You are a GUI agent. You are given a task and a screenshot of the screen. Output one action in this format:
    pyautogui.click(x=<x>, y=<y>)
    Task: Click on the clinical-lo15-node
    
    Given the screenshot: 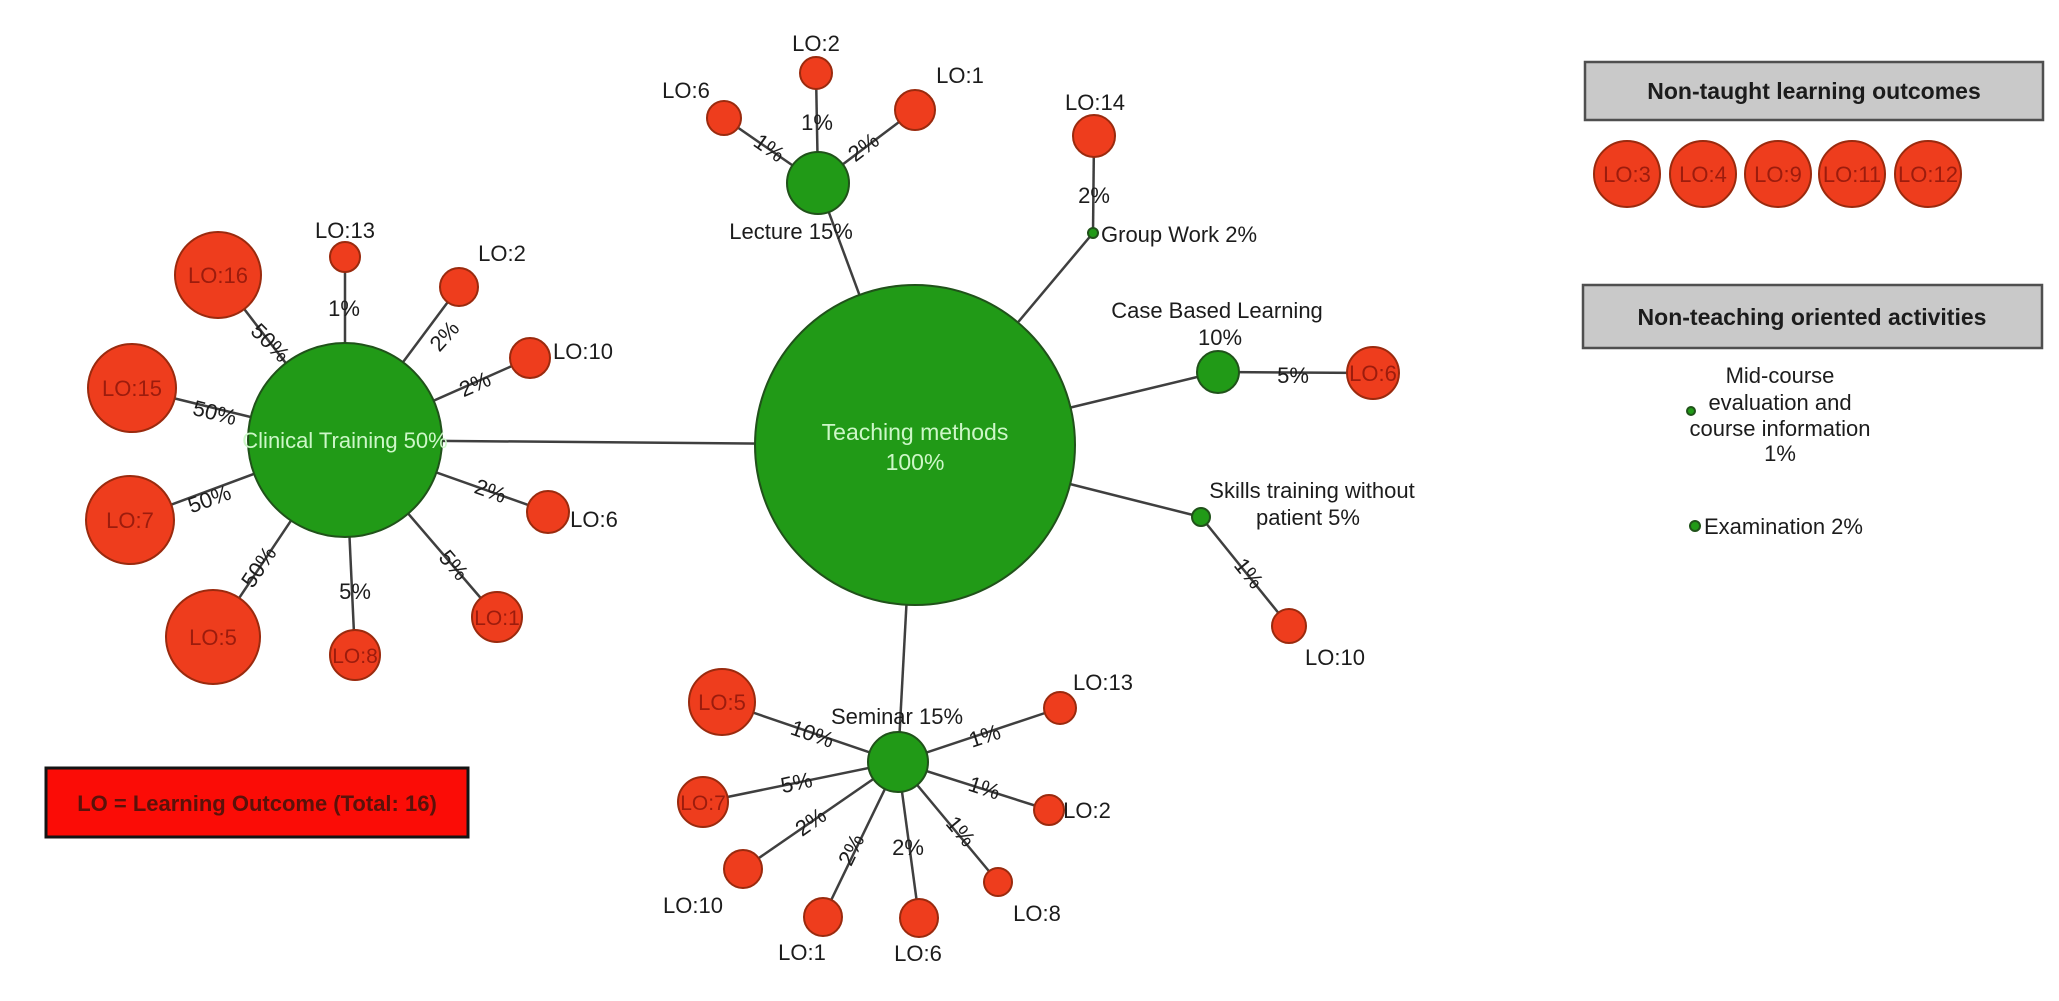 What is the action you would take?
    pyautogui.click(x=132, y=388)
    